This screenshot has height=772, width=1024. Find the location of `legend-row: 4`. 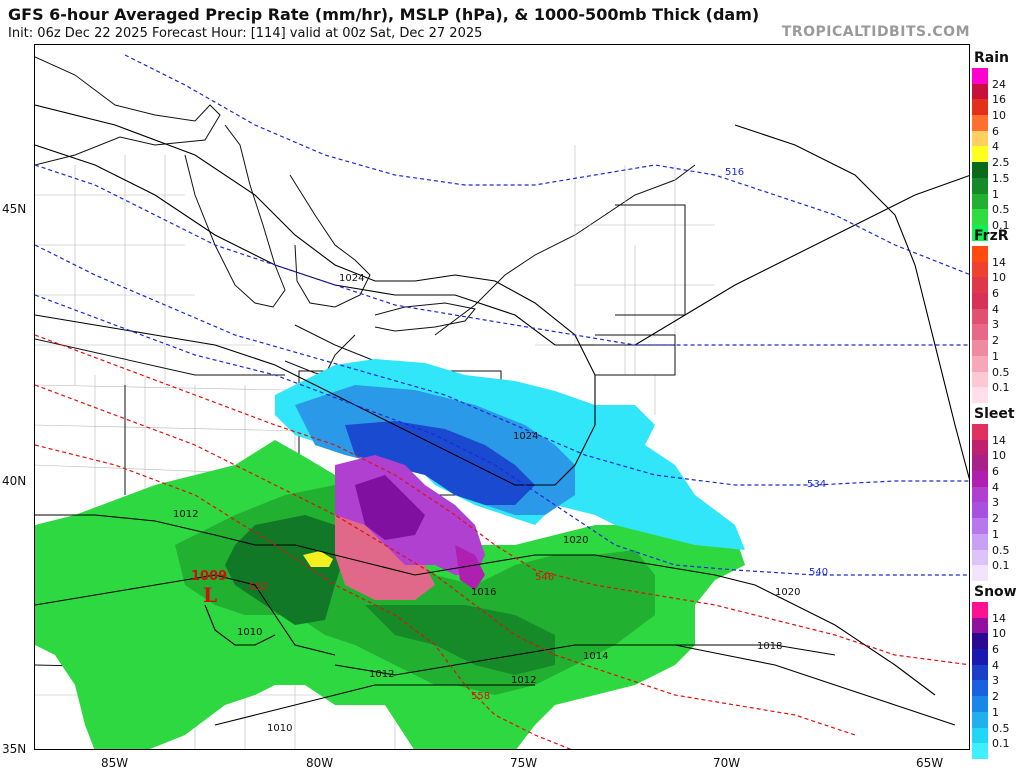

legend-row: 4 is located at coordinates (998, 670).